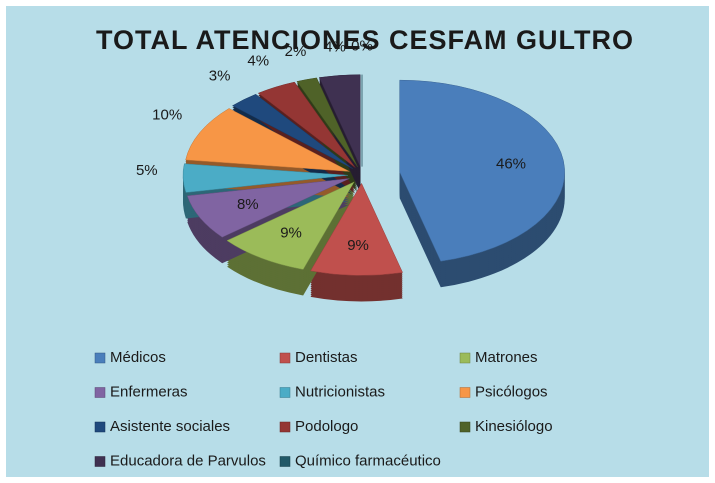  What do you see at coordinates (138, 357) in the screenshot?
I see `legend-label: Médicos` at bounding box center [138, 357].